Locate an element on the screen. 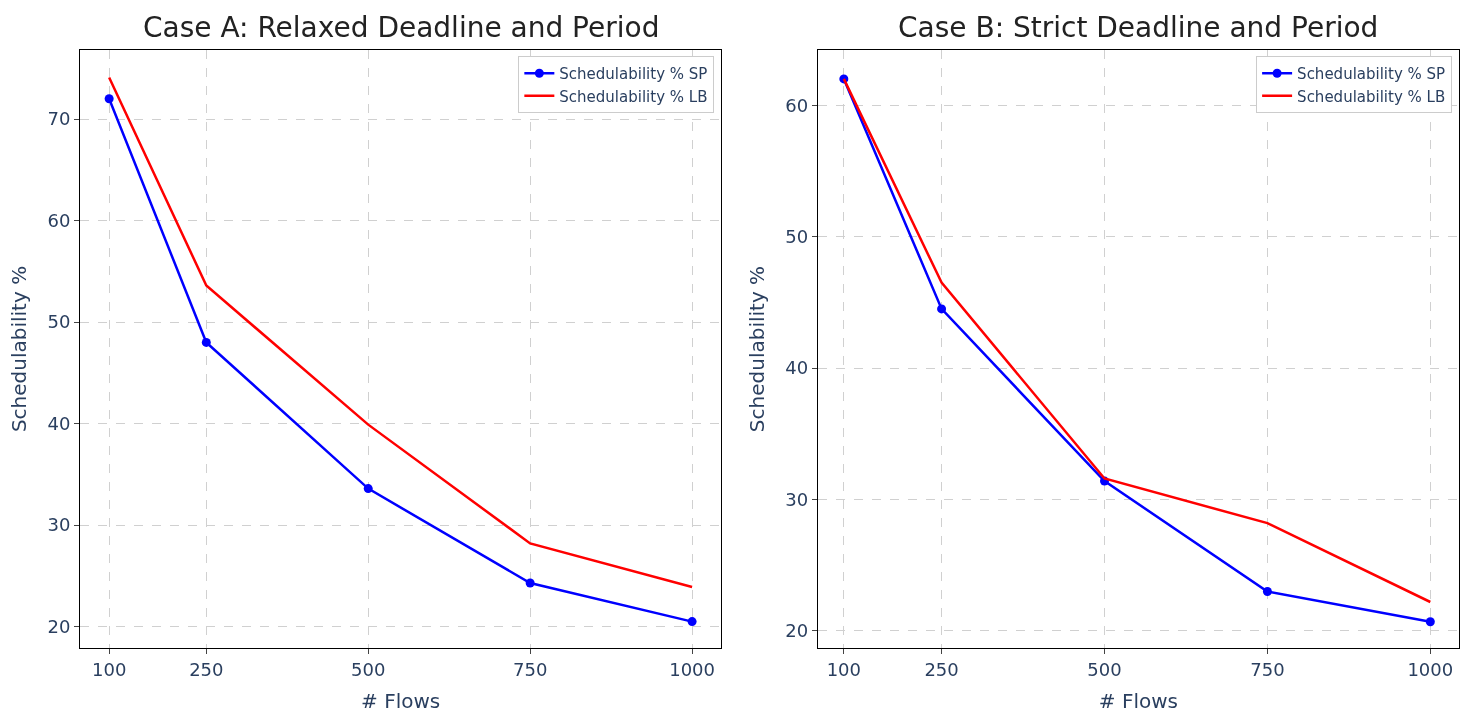  y-tick-label: 70 is located at coordinates (59, 119).